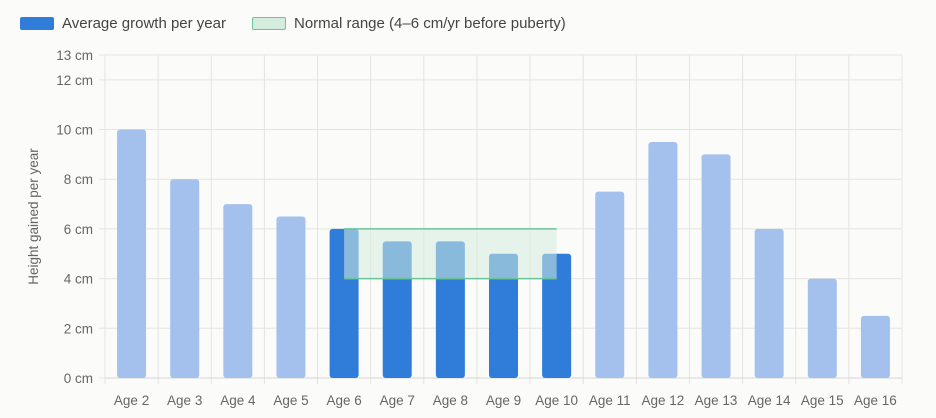 The height and width of the screenshot is (418, 936). What do you see at coordinates (397, 400) in the screenshot?
I see `x-tick-label: Age 7` at bounding box center [397, 400].